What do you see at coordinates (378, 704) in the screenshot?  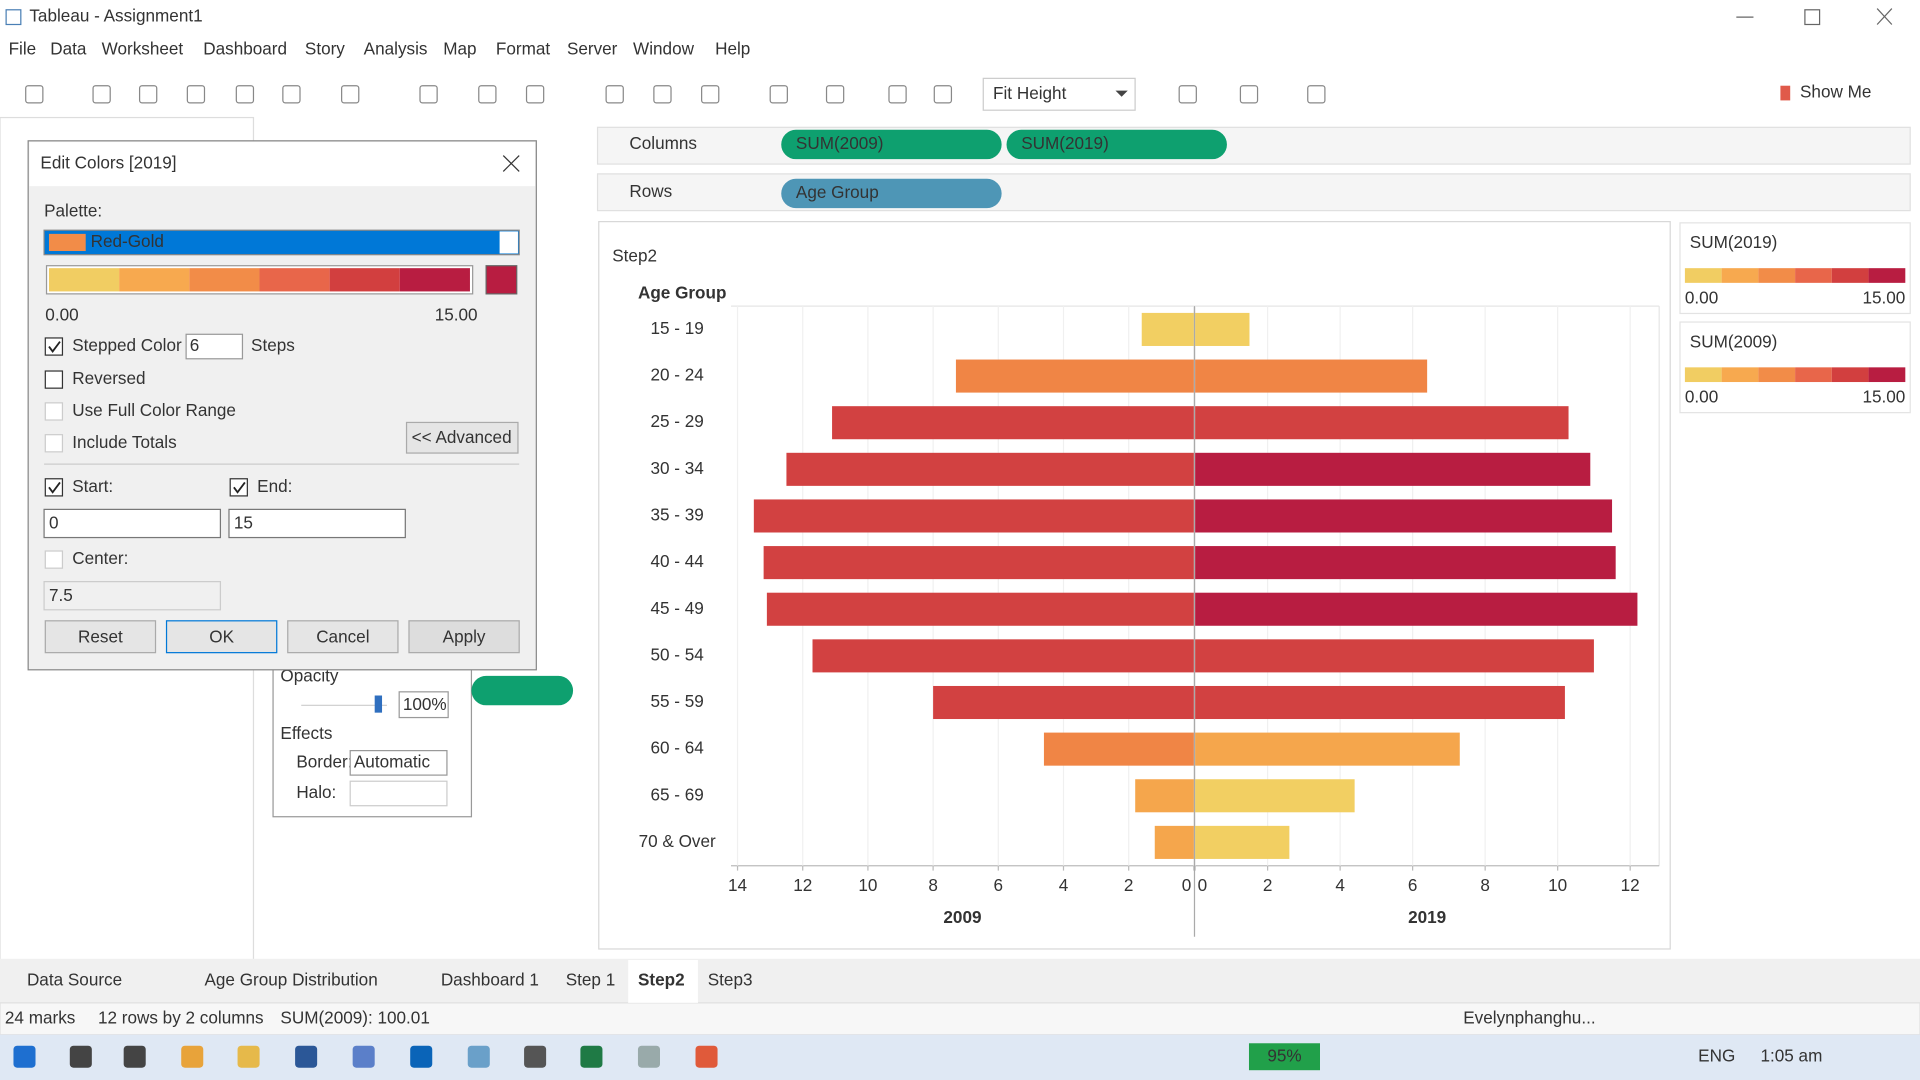 I see `slider-thumb` at bounding box center [378, 704].